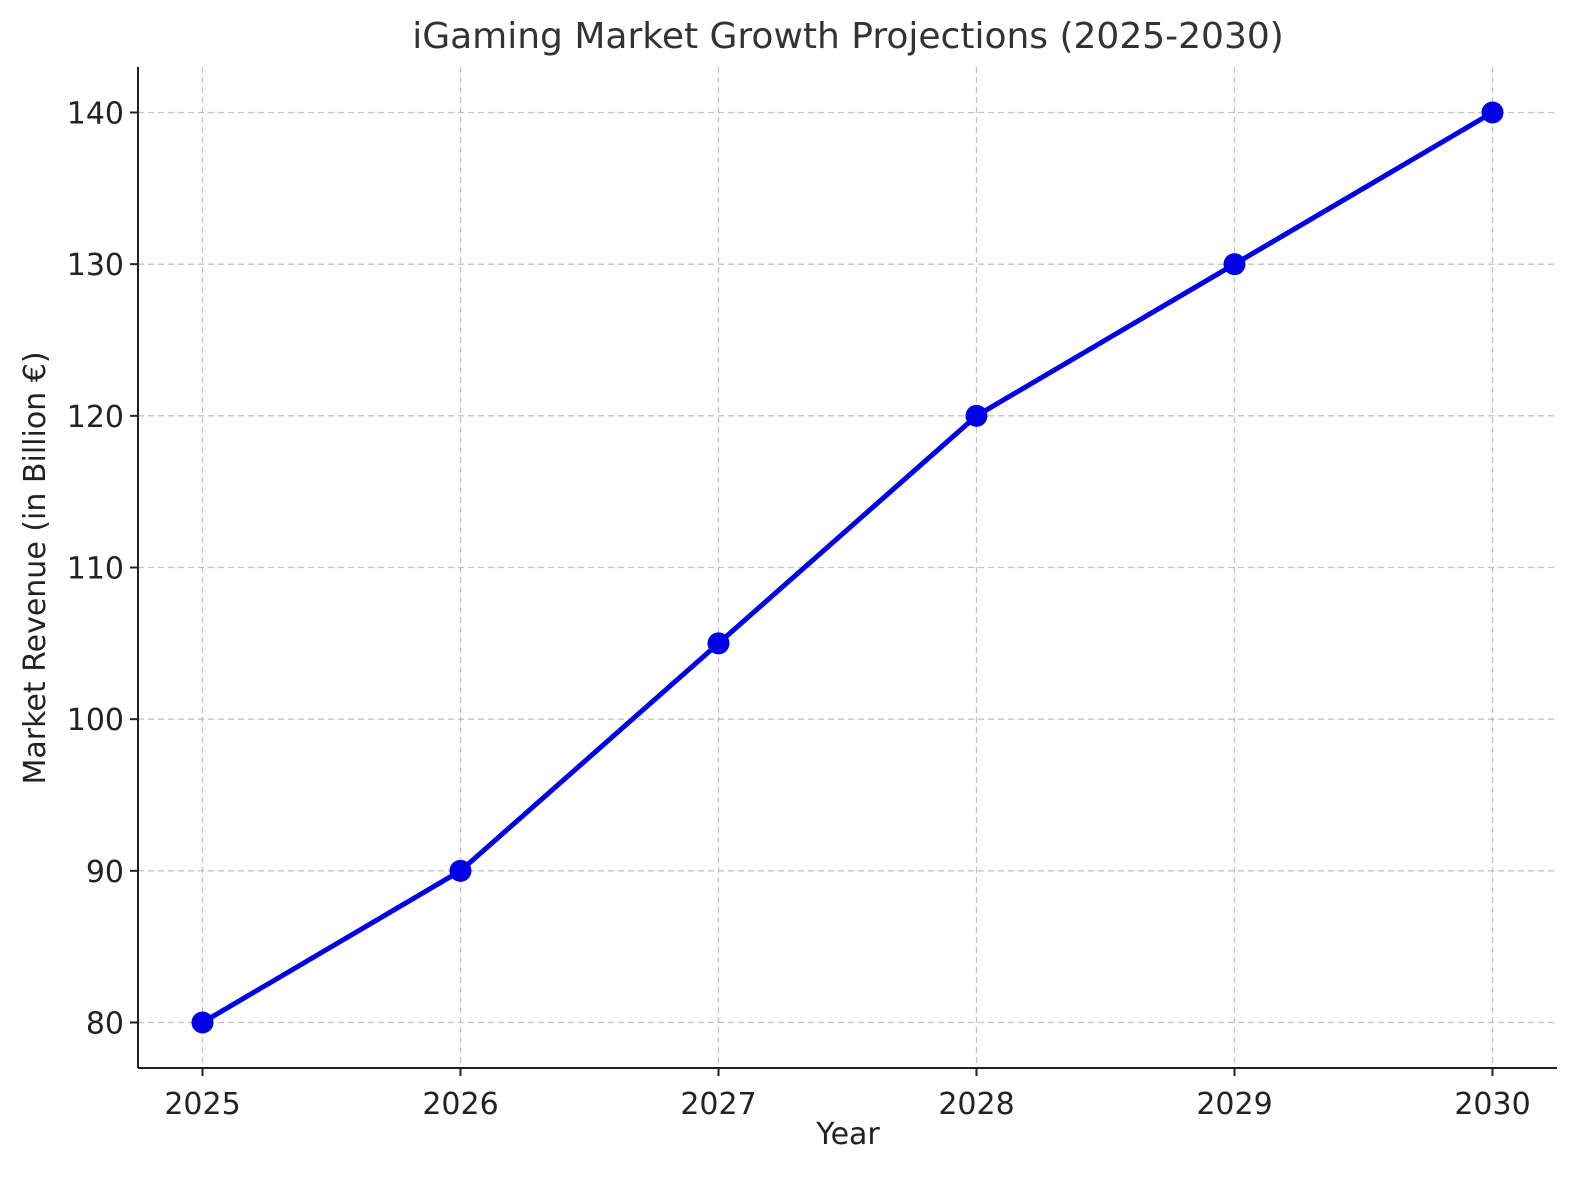  What do you see at coordinates (1234, 1104) in the screenshot?
I see `x-tick-label: 2029` at bounding box center [1234, 1104].